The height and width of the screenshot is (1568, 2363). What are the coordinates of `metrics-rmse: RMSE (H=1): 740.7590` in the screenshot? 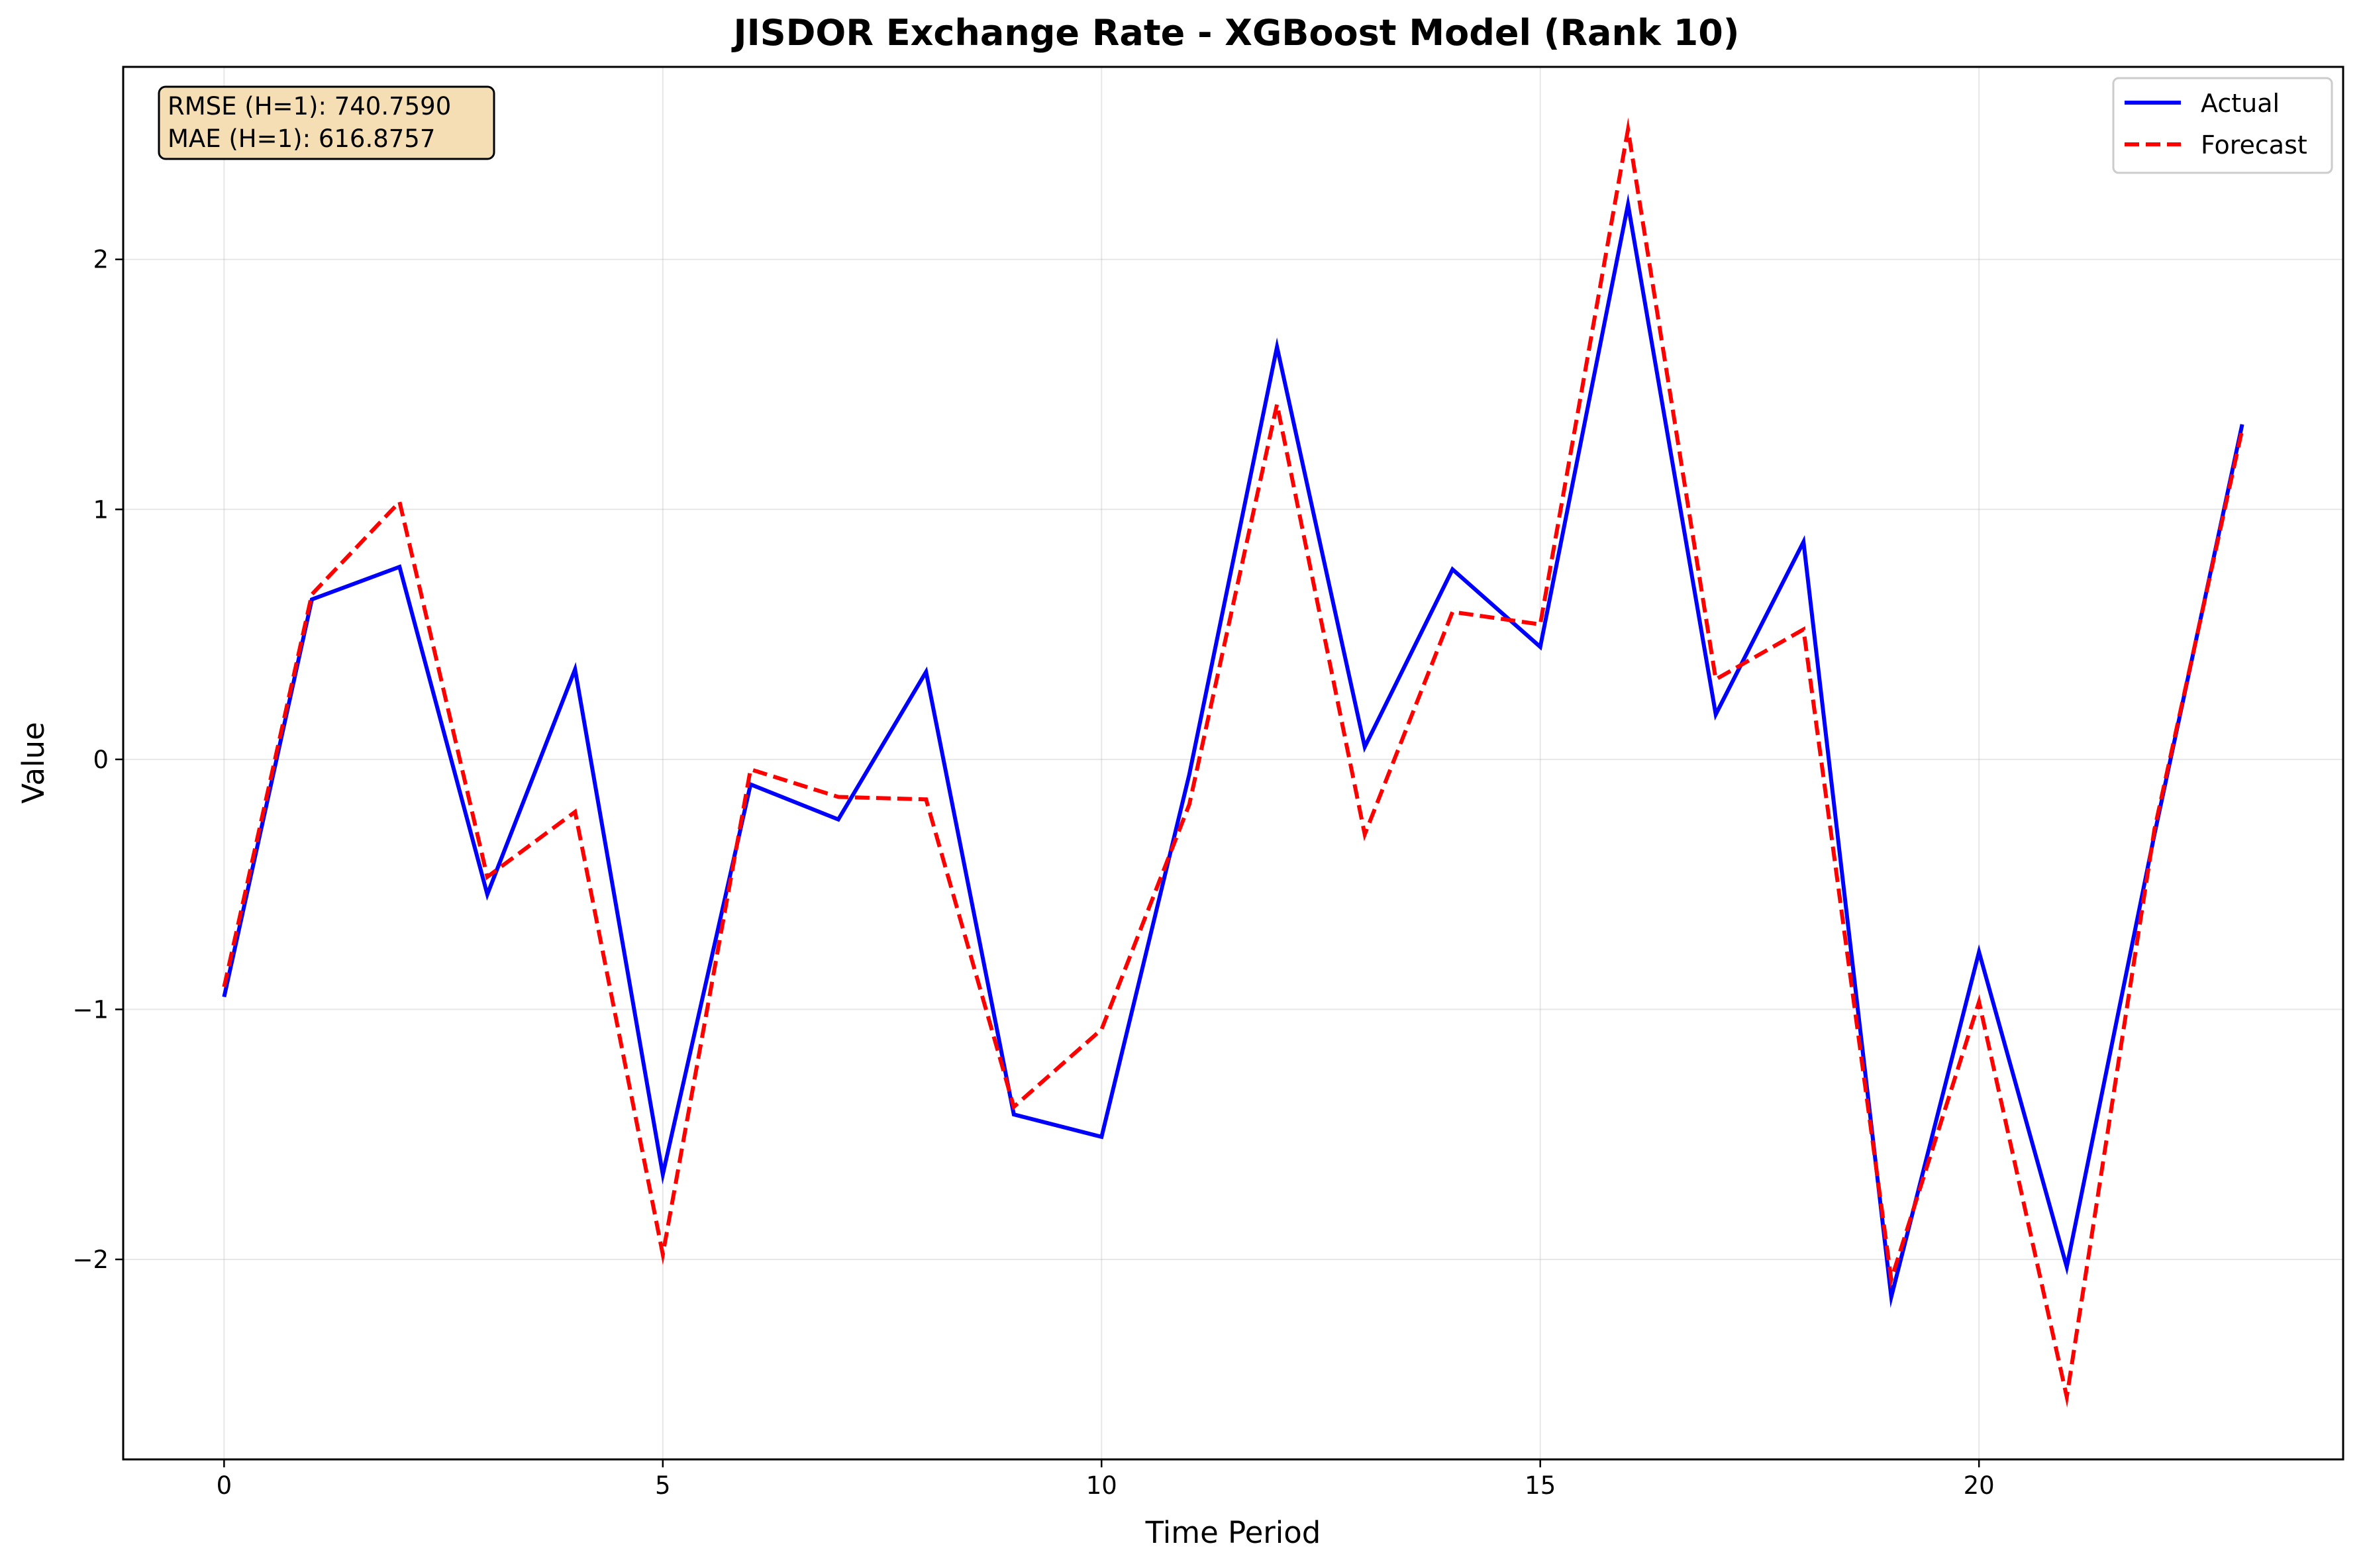 It's located at (309, 106).